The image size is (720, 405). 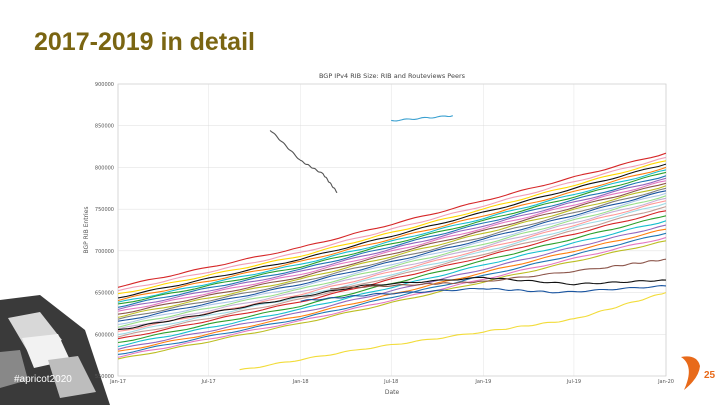 What do you see at coordinates (300, 382) in the screenshot?
I see `x-tick-label: Jan-18` at bounding box center [300, 382].